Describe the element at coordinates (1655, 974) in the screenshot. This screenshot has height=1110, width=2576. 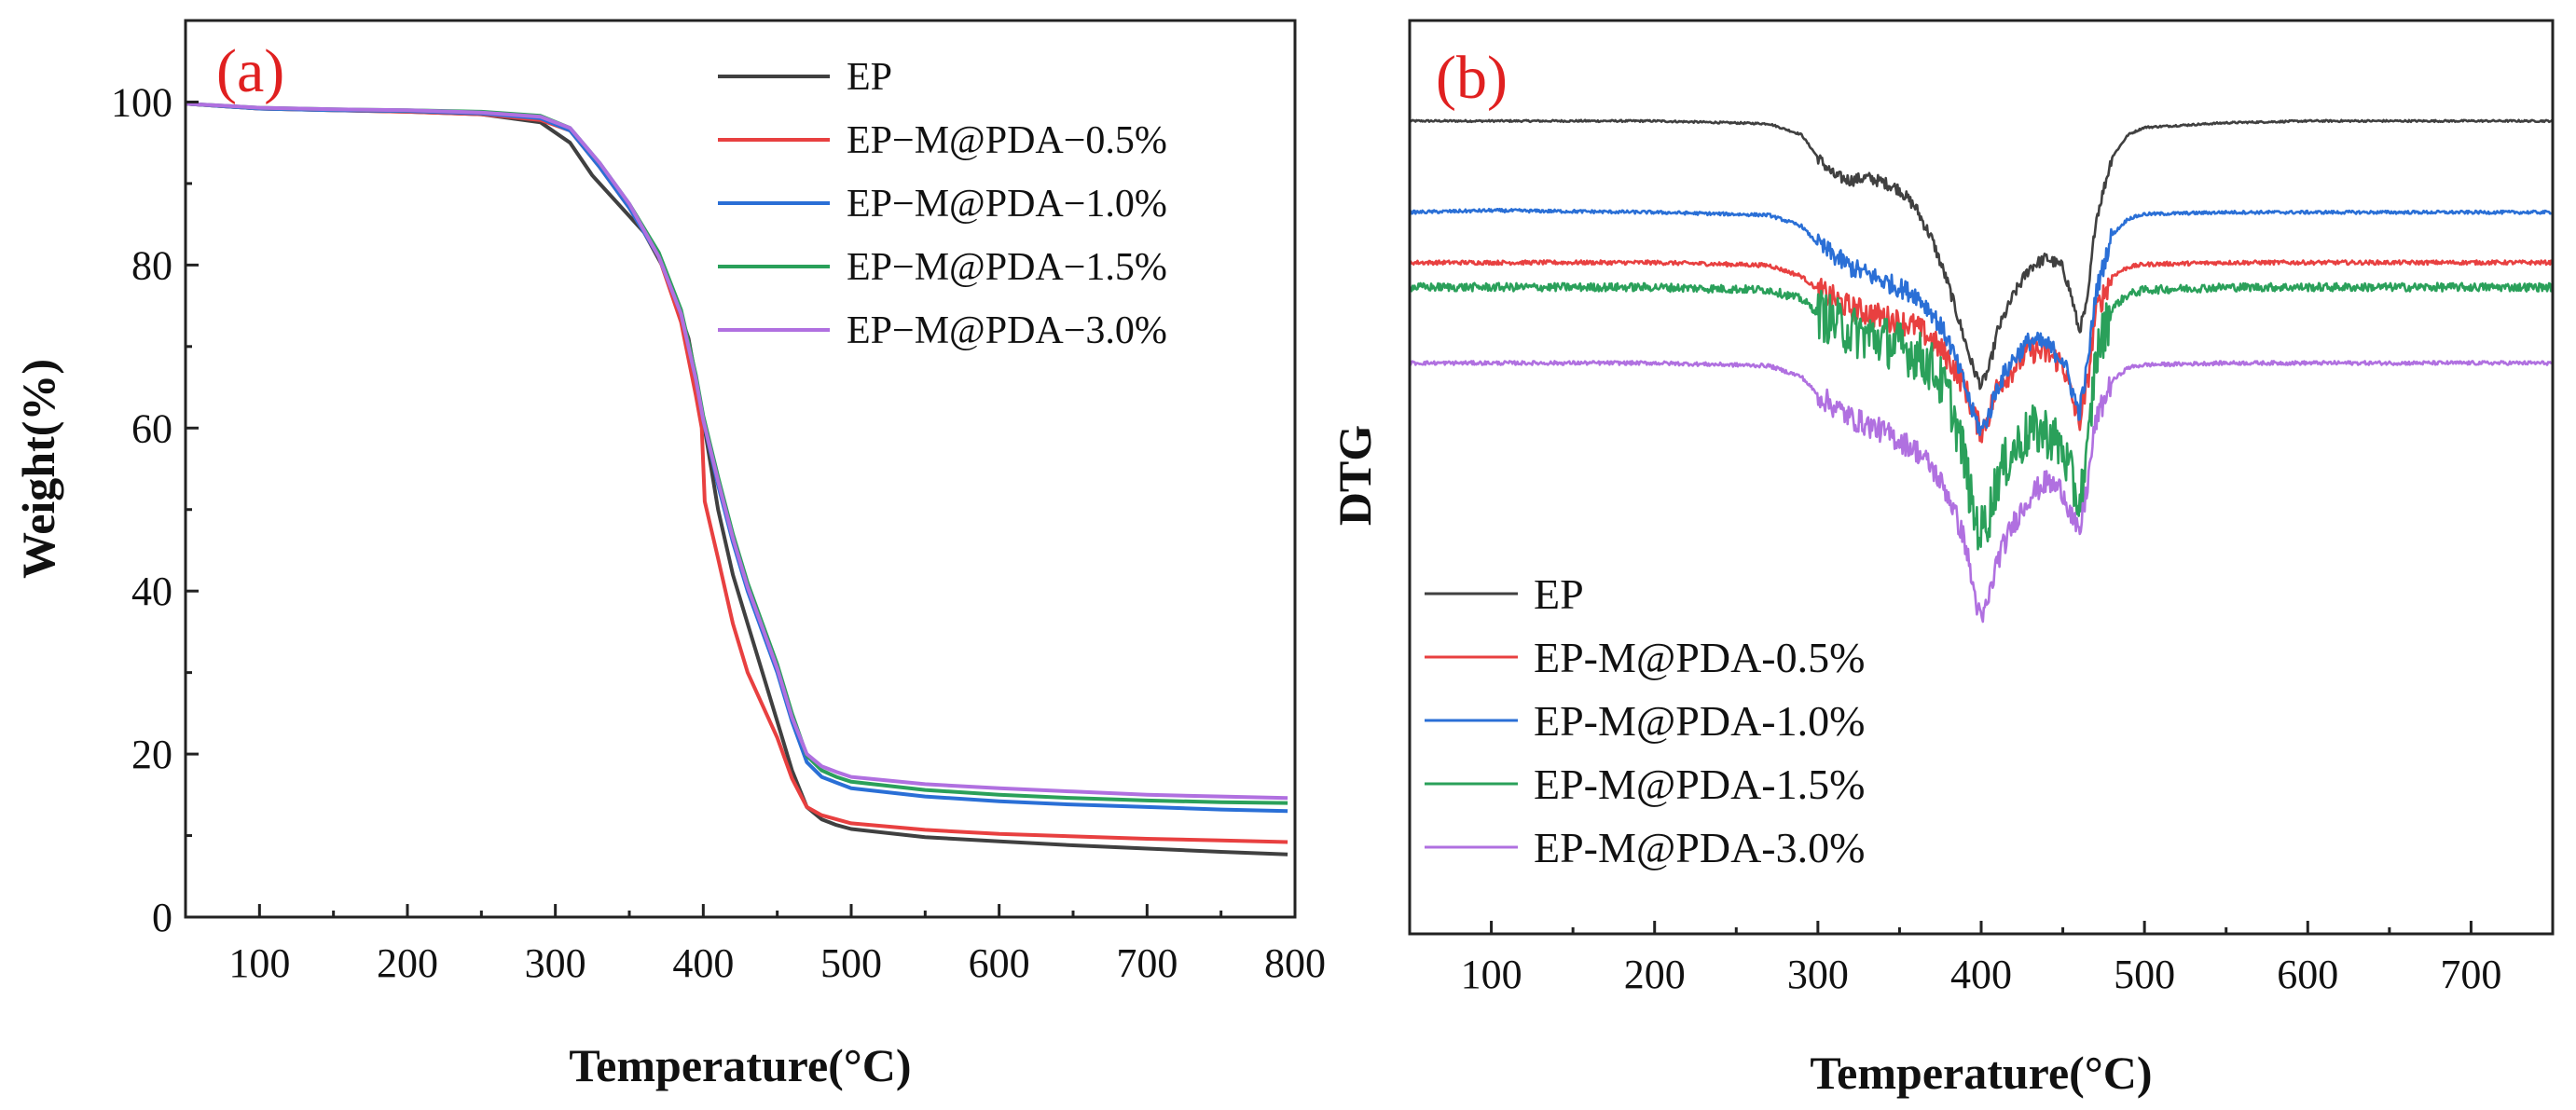
I see `dtg-x-tick-label: 200` at that location.